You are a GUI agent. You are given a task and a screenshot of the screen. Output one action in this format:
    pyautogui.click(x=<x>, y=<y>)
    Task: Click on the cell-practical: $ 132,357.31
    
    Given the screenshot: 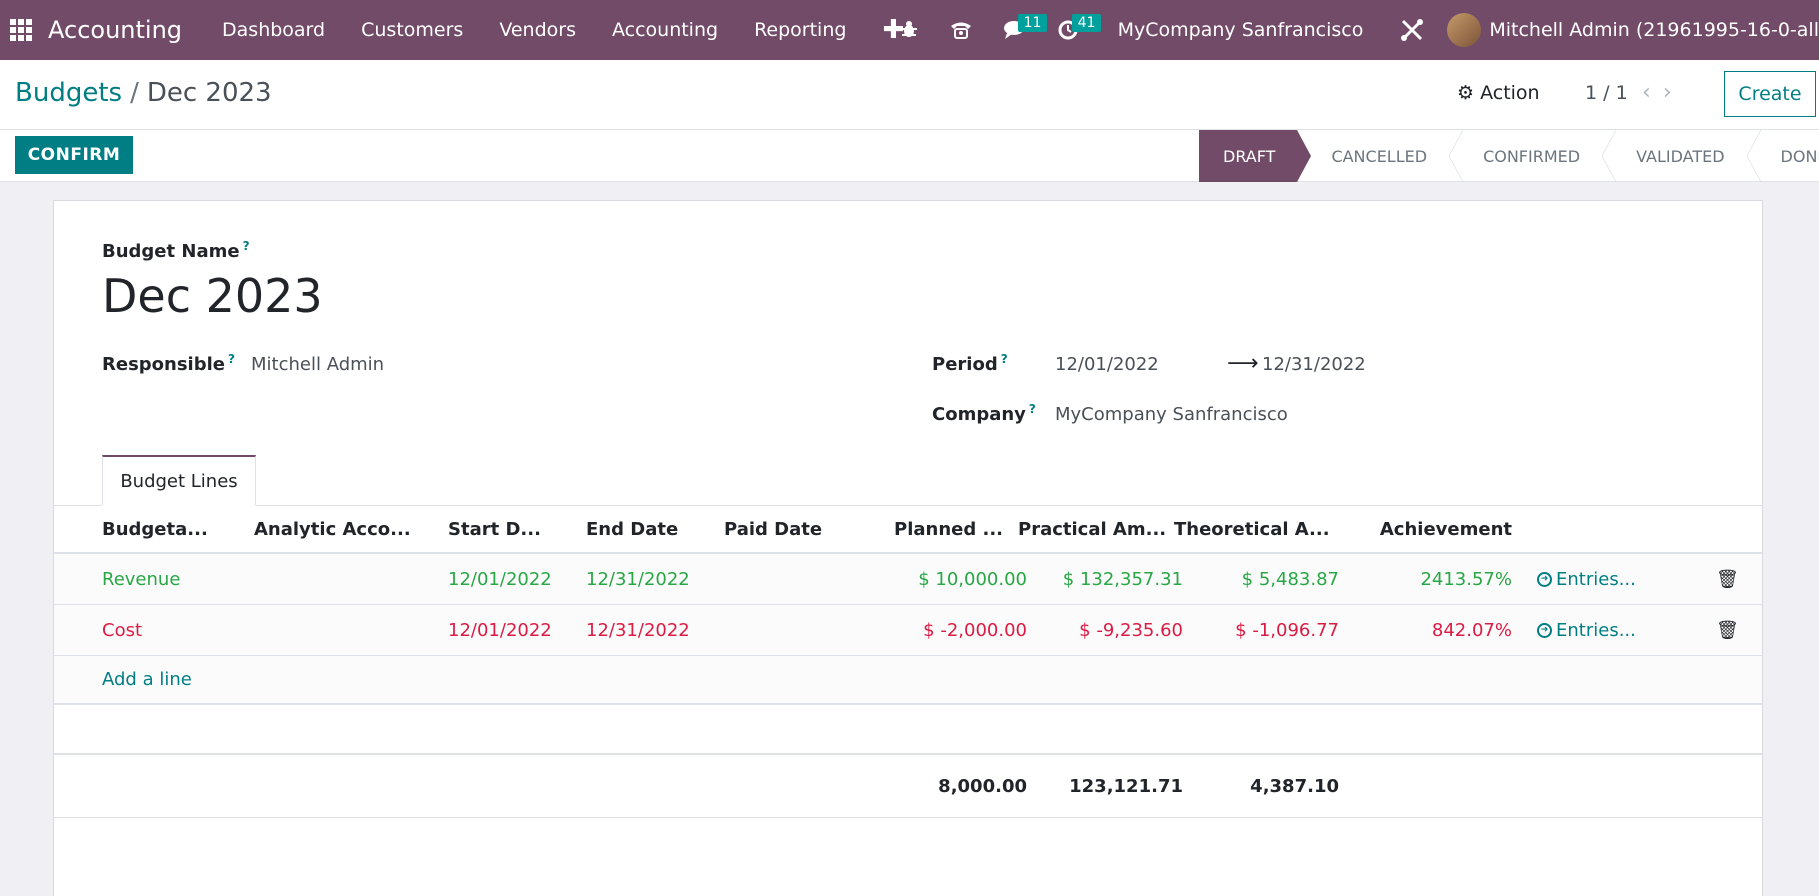 What is the action you would take?
    pyautogui.click(x=1122, y=579)
    